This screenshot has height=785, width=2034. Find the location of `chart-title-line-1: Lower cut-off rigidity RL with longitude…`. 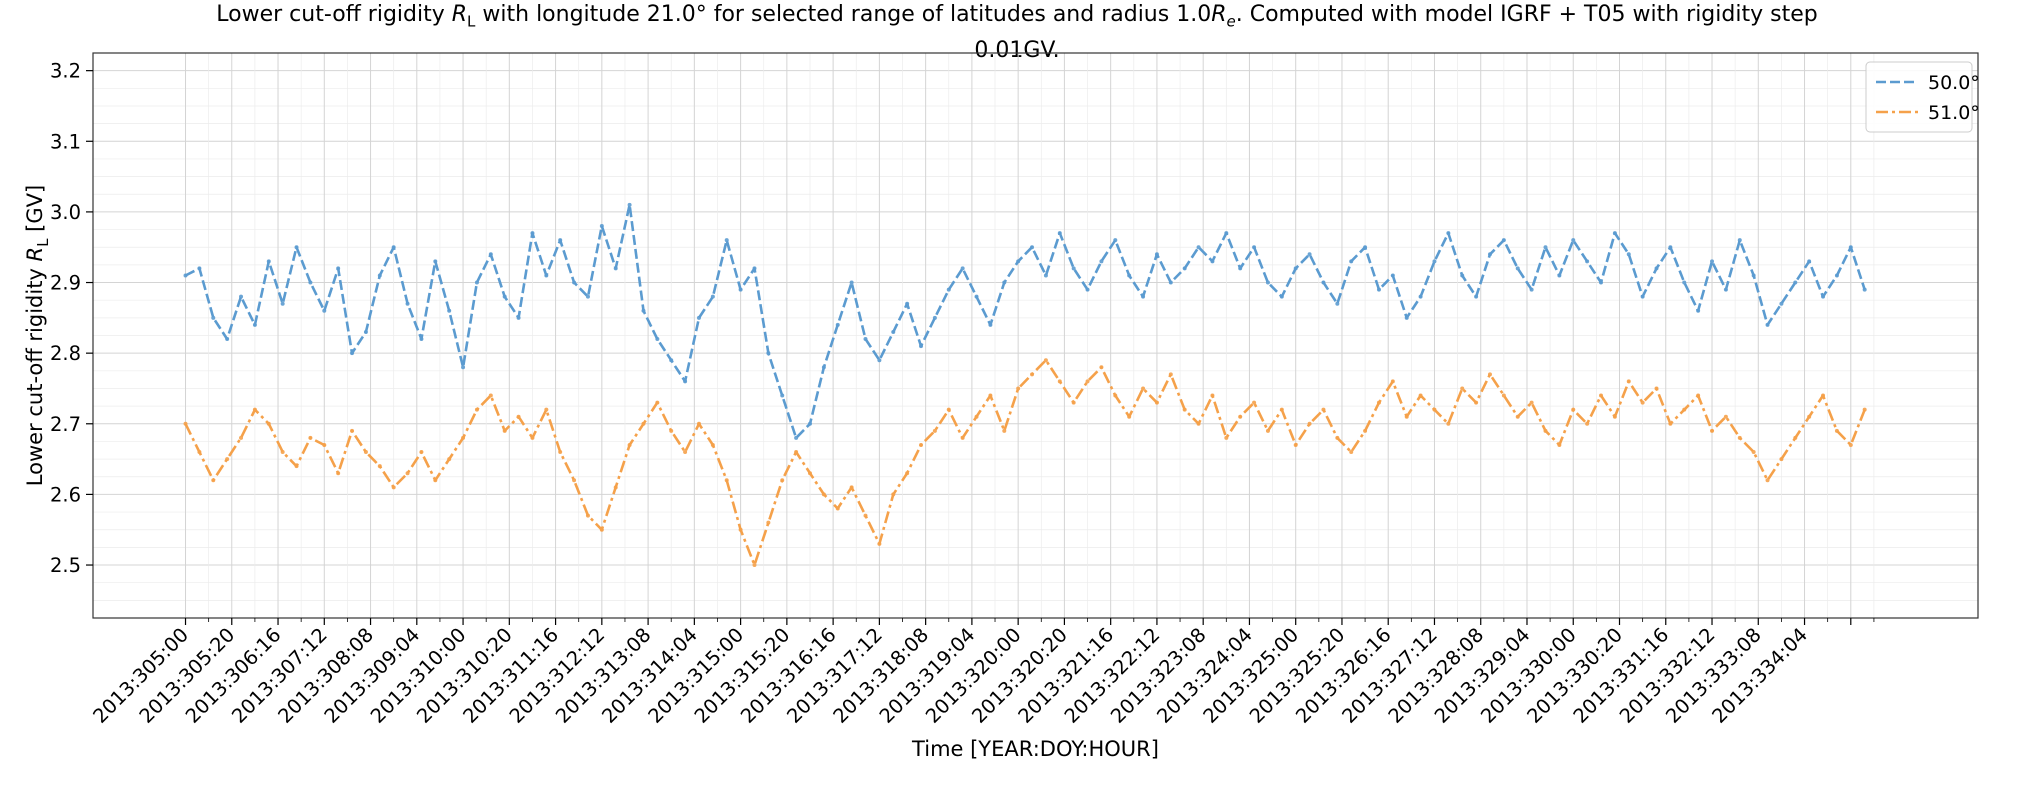

chart-title-line-1: Lower cut-off rigidity RL with longitude… is located at coordinates (1017, 16).